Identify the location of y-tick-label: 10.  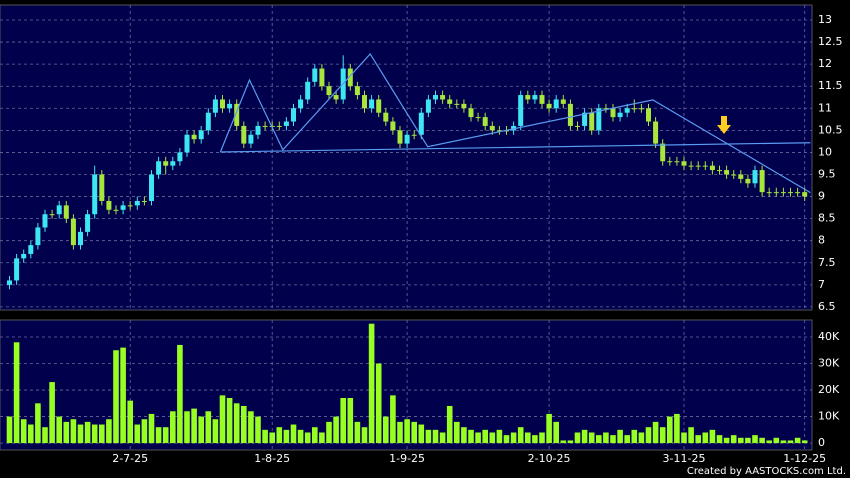
(825, 151).